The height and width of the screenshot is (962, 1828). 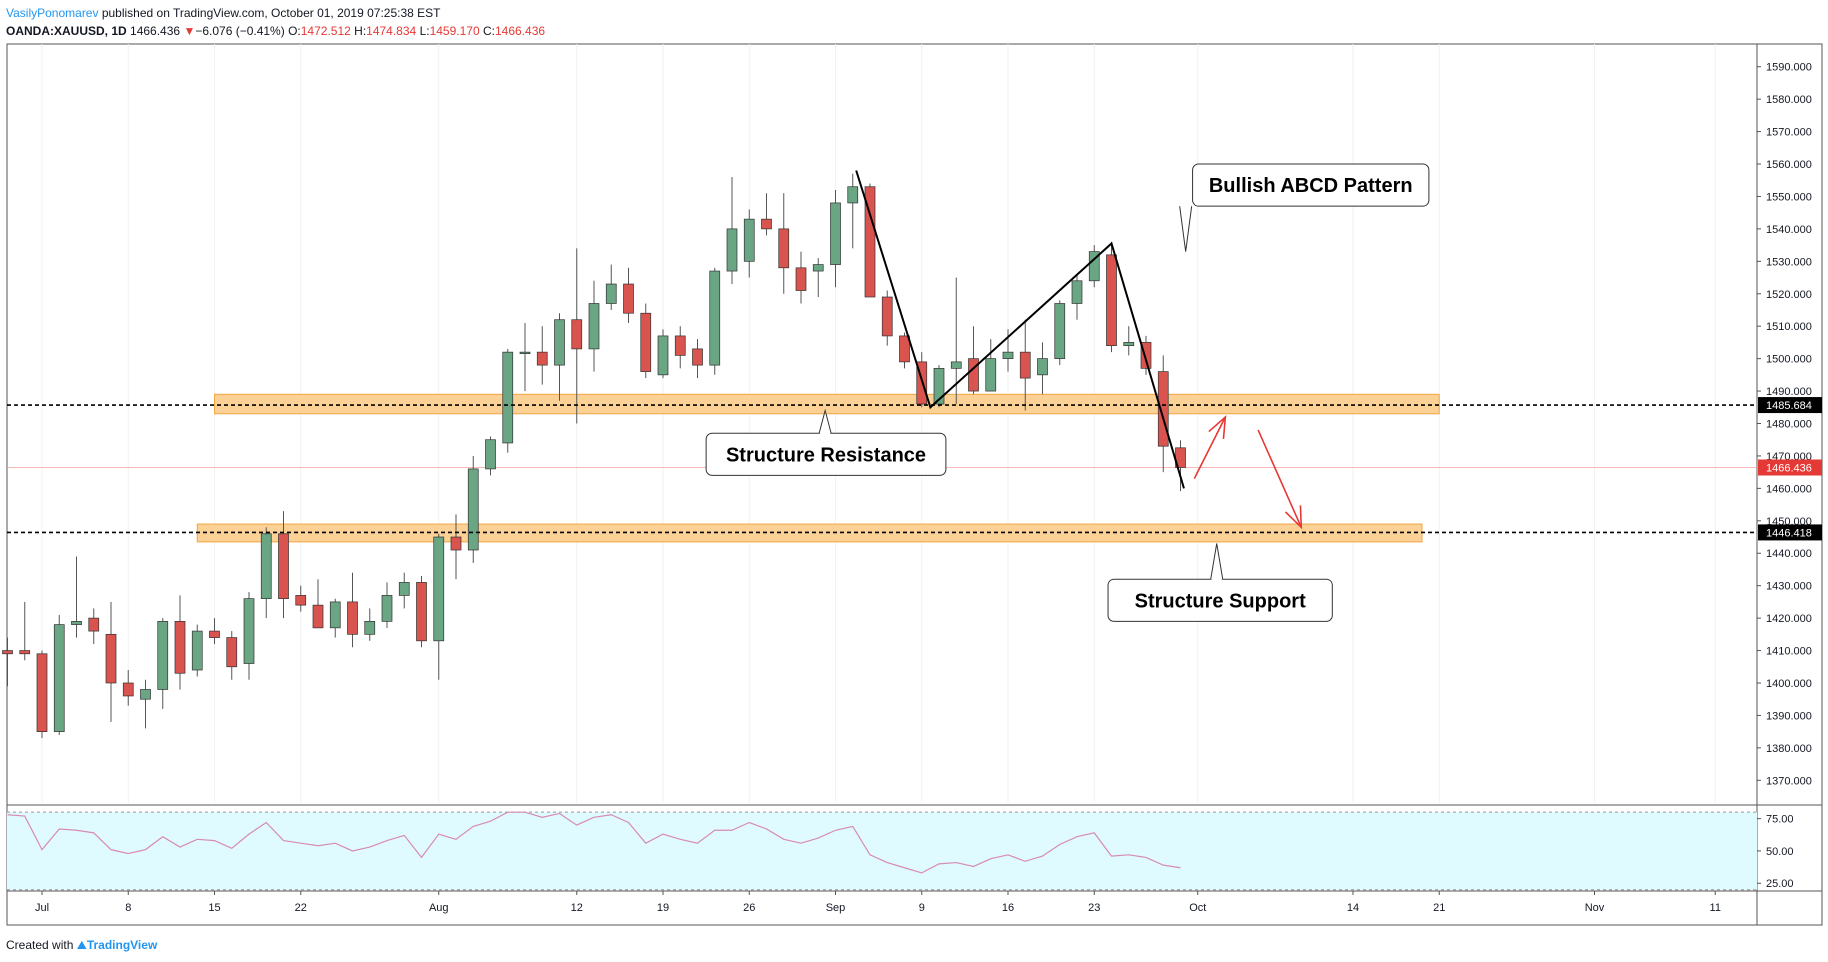 What do you see at coordinates (40, 945) in the screenshot?
I see `created-with-label: Created with` at bounding box center [40, 945].